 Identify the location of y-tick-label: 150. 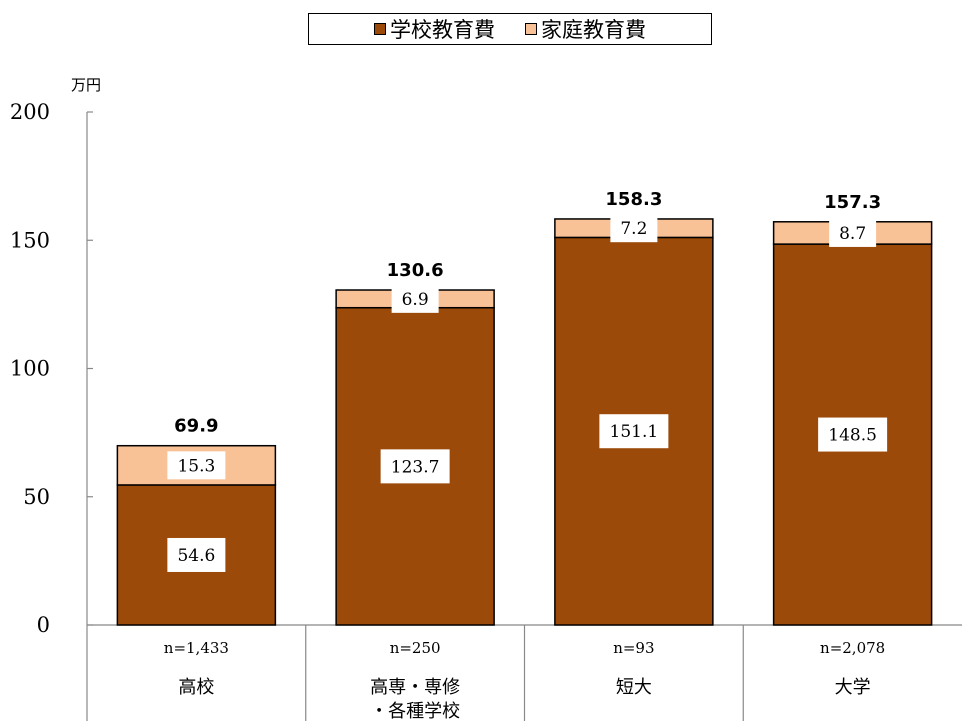
(30, 240).